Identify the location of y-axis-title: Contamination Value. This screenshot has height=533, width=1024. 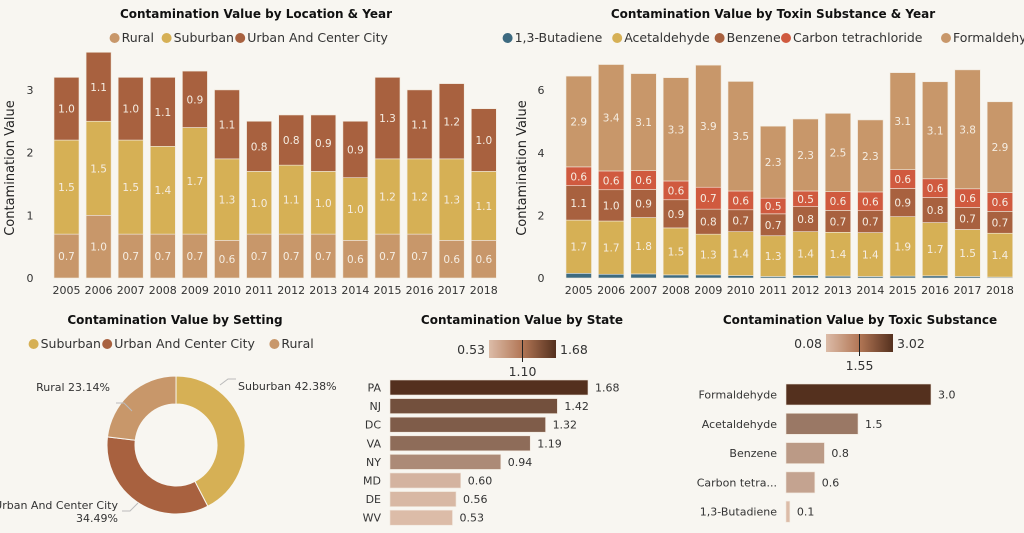
(522, 168).